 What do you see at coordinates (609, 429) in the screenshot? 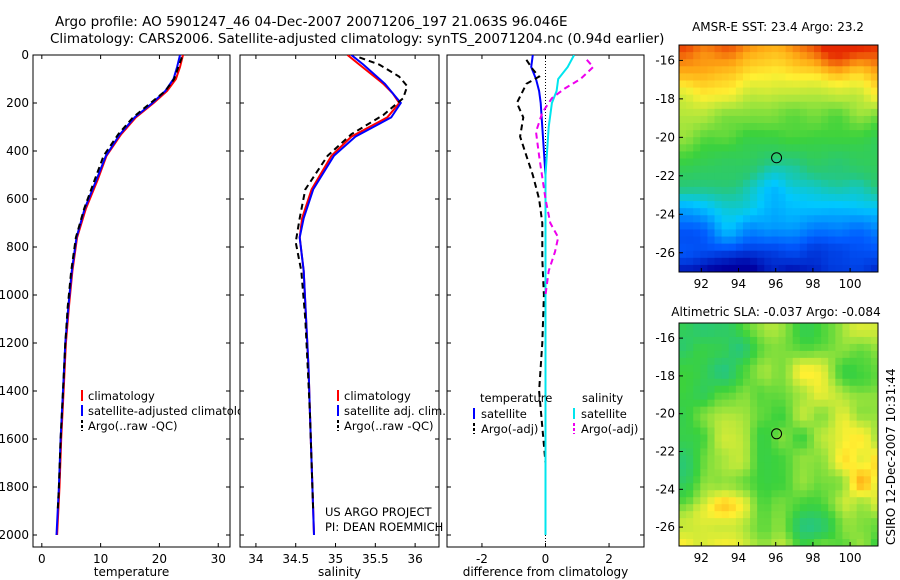
I see `diff-legend-sal-label: Argo(-adj)` at bounding box center [609, 429].